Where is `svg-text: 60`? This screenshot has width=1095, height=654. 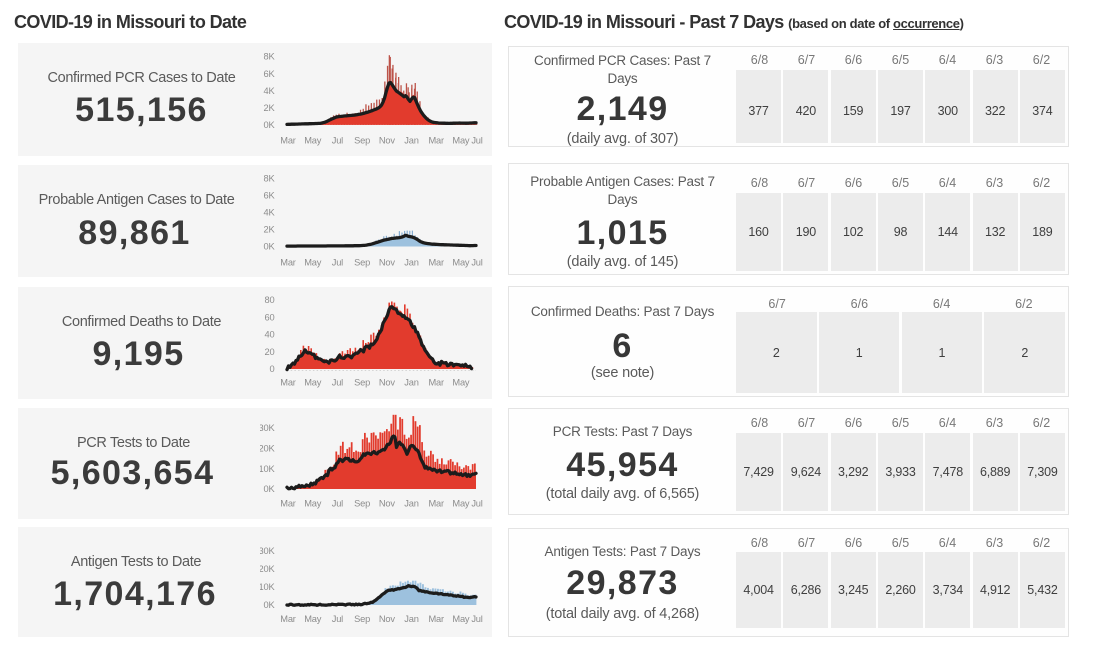
svg-text: 60 is located at coordinates (270, 317).